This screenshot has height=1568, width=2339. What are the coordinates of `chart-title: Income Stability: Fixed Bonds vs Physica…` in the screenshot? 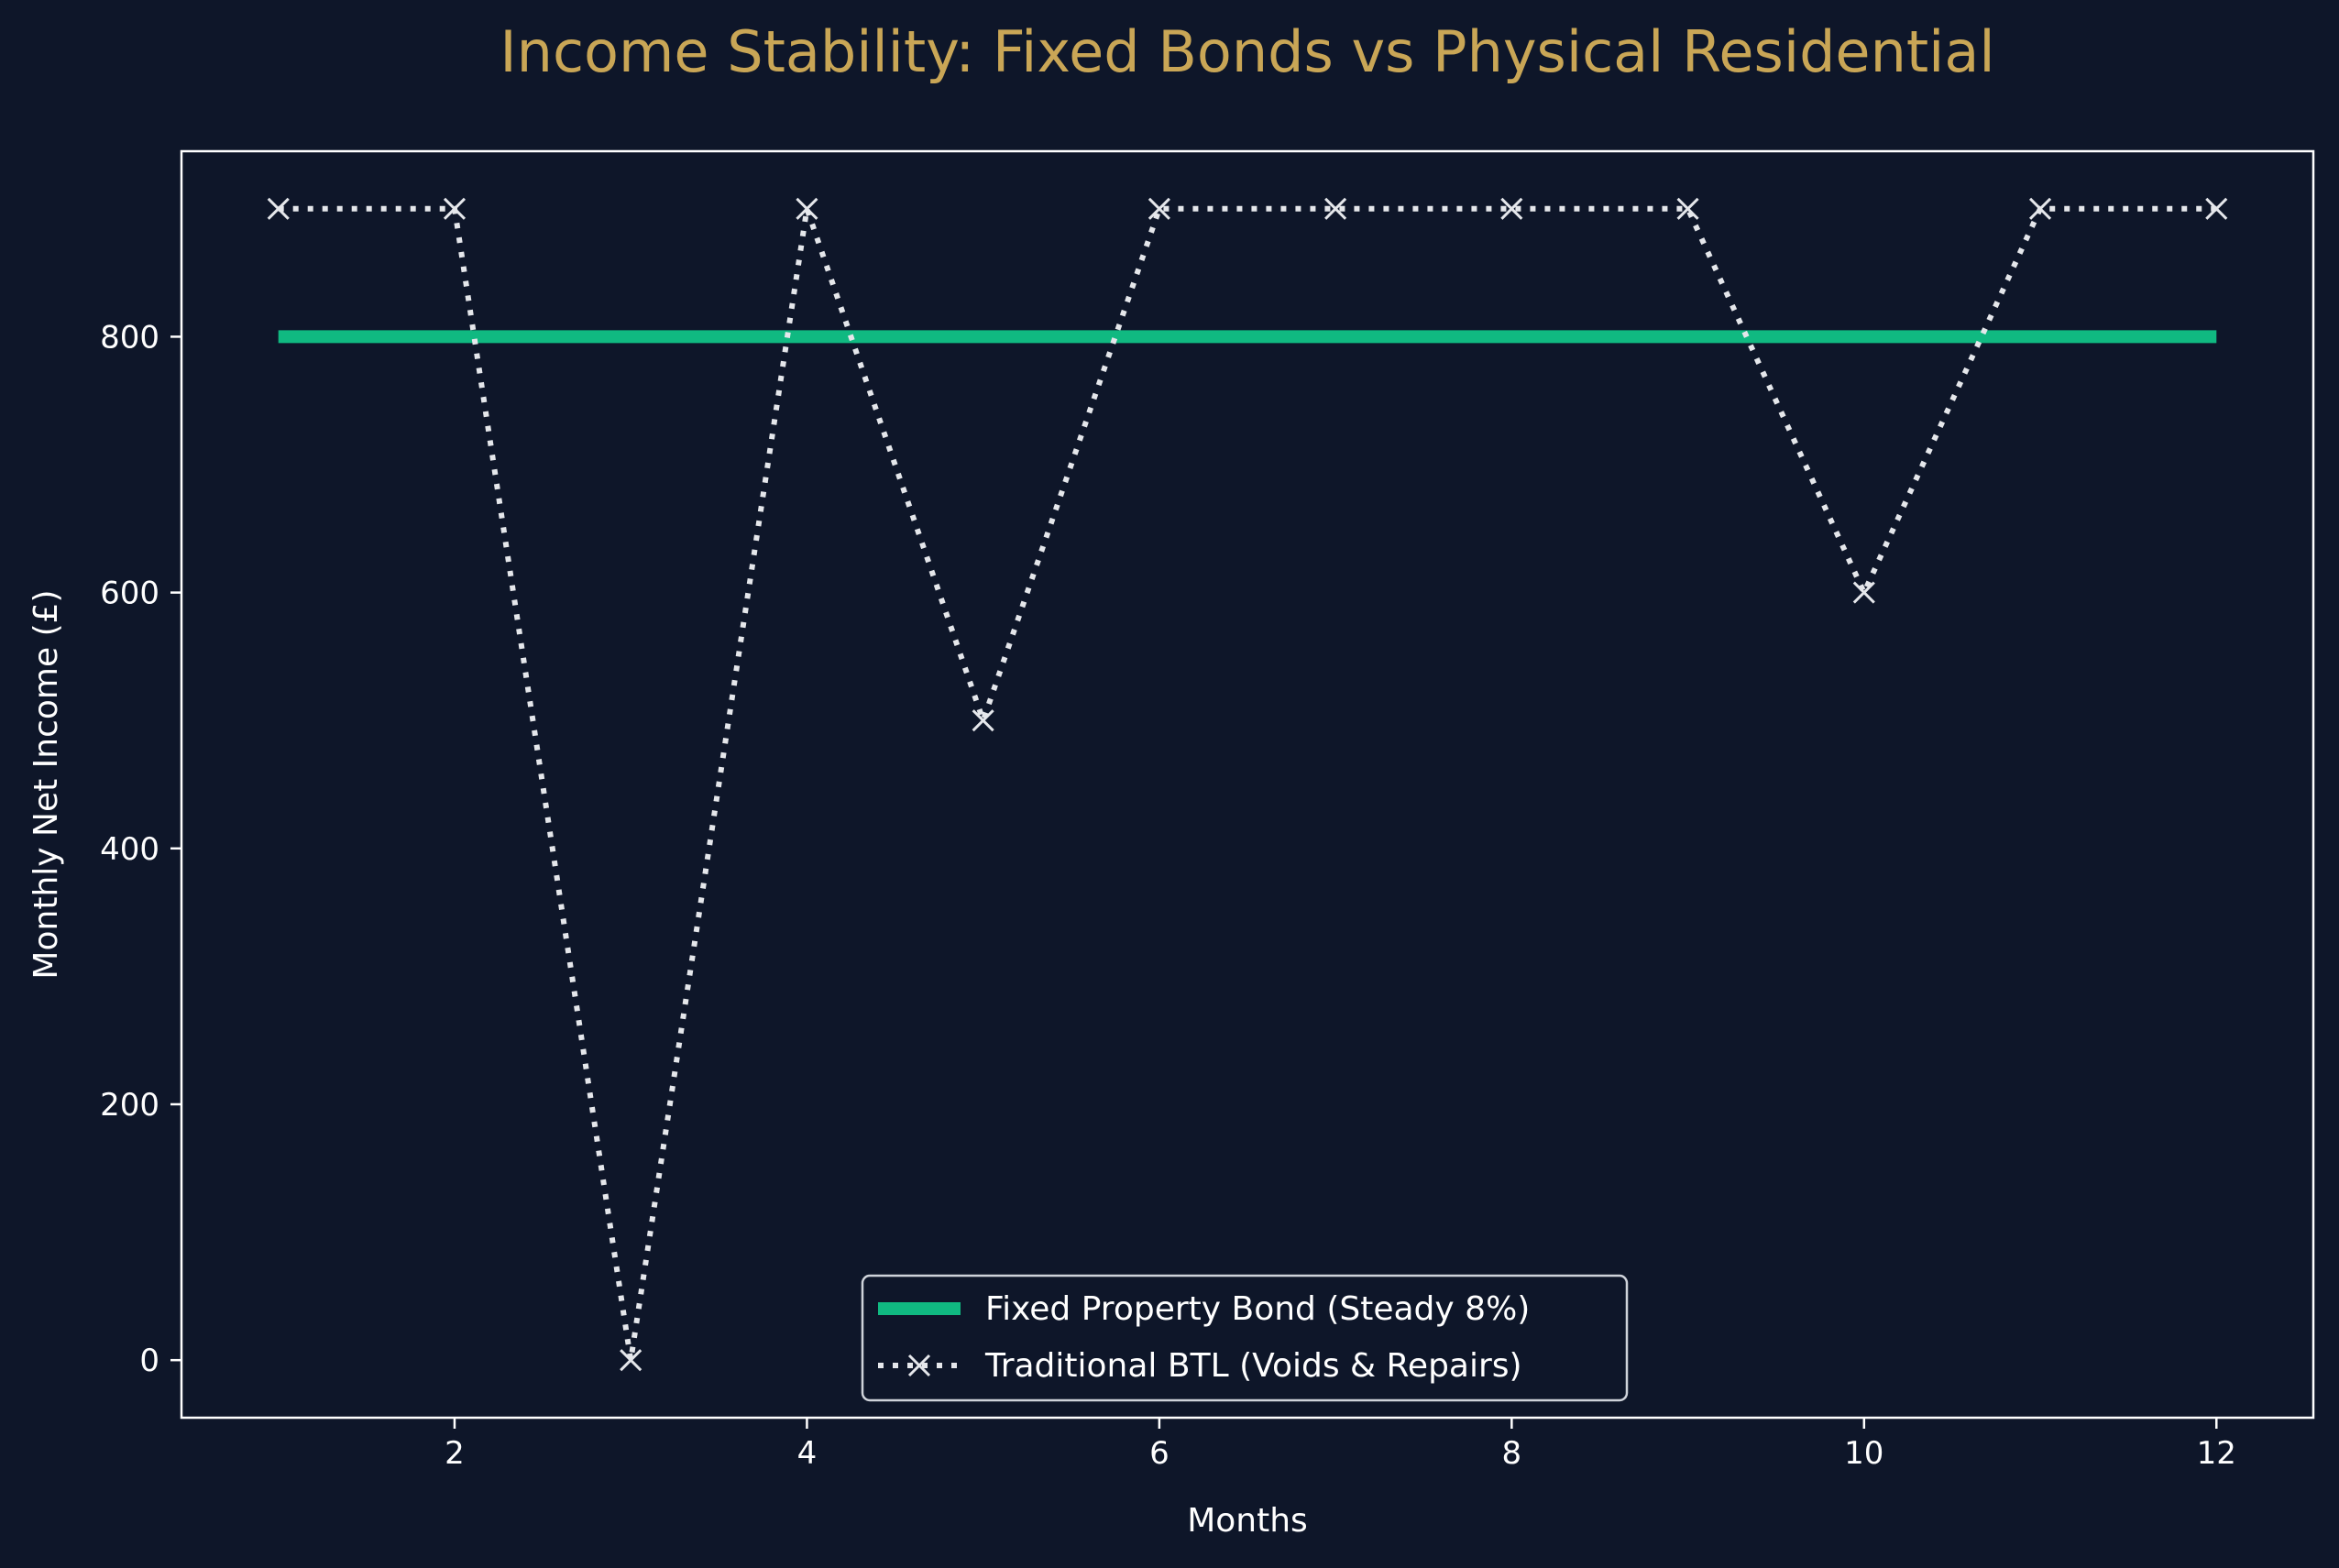 It's located at (1247, 51).